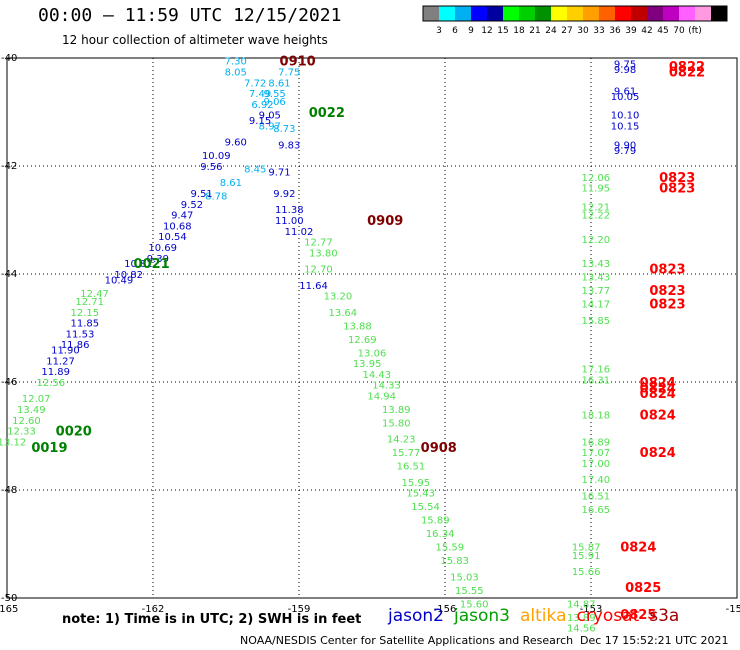 This screenshot has width=740, height=650. What do you see at coordinates (646, 30) in the screenshot?
I see `color-scale-label: 42` at bounding box center [646, 30].